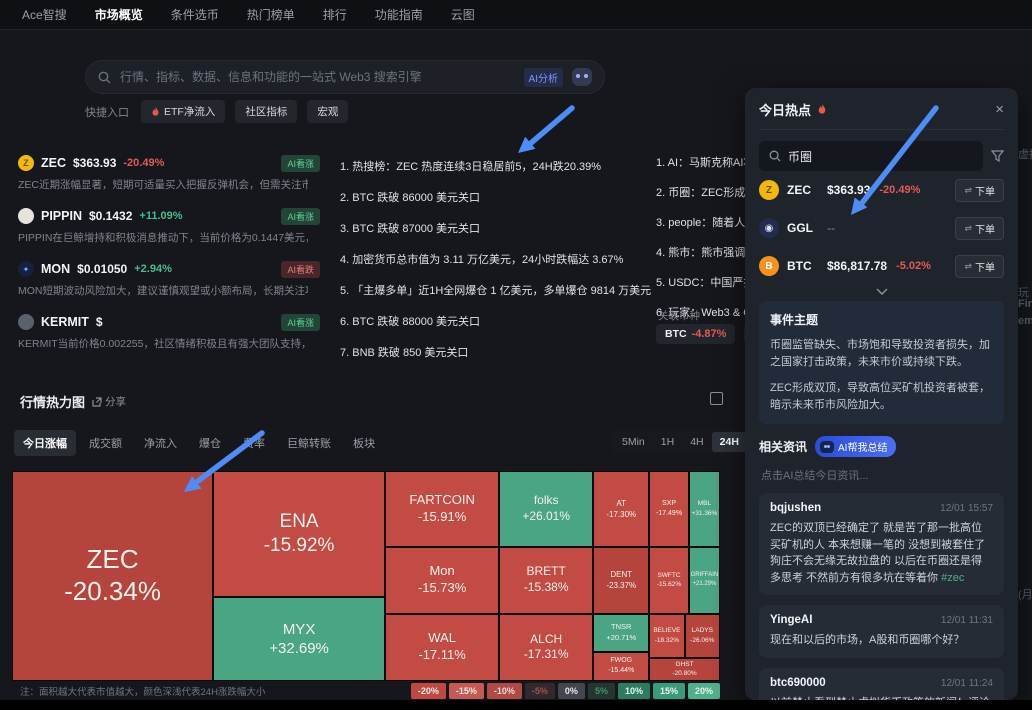 The width and height of the screenshot is (1032, 710). I want to click on share-button: 分享, so click(109, 401).